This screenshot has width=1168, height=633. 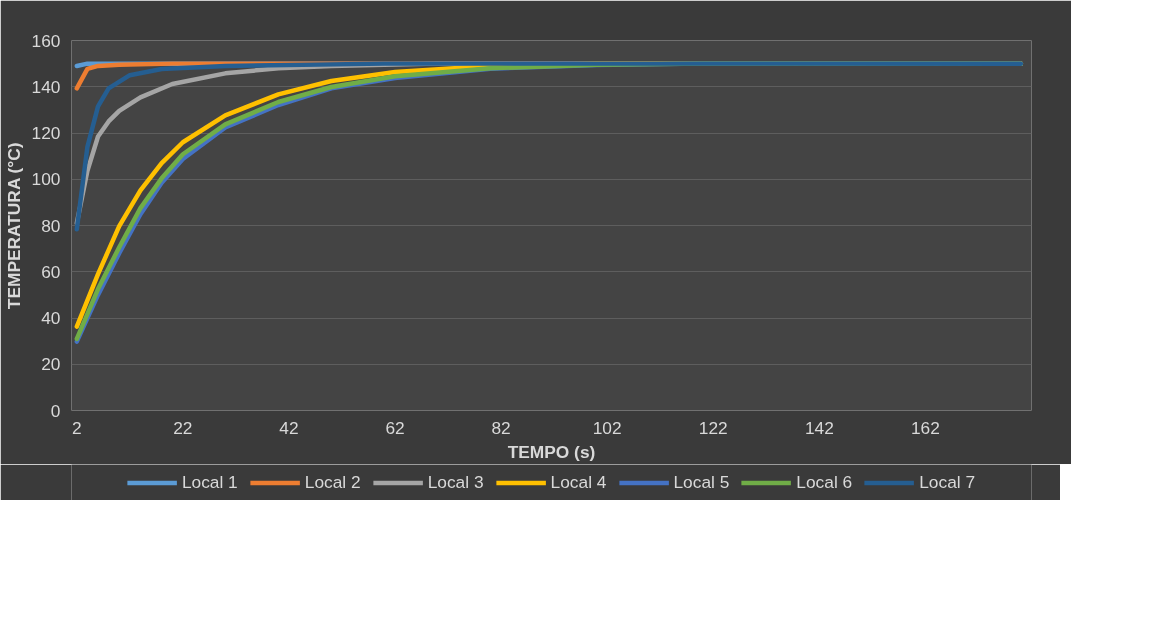 What do you see at coordinates (46, 133) in the screenshot?
I see `y-tick-label: 120` at bounding box center [46, 133].